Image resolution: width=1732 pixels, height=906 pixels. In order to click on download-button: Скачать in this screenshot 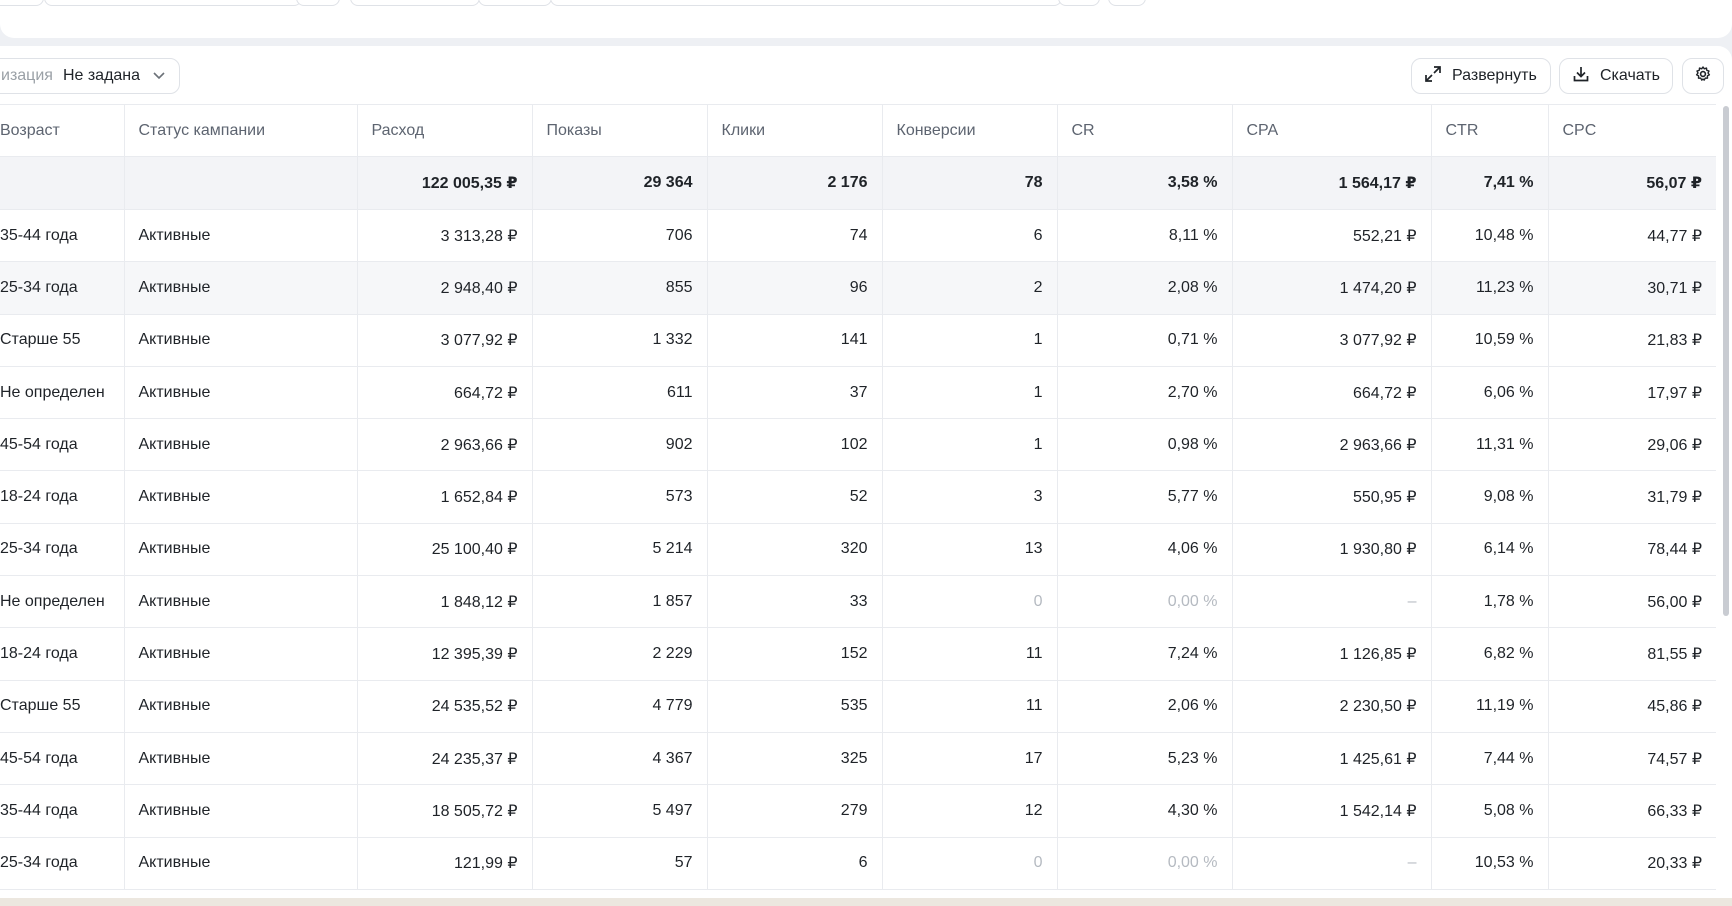, I will do `click(1616, 76)`.